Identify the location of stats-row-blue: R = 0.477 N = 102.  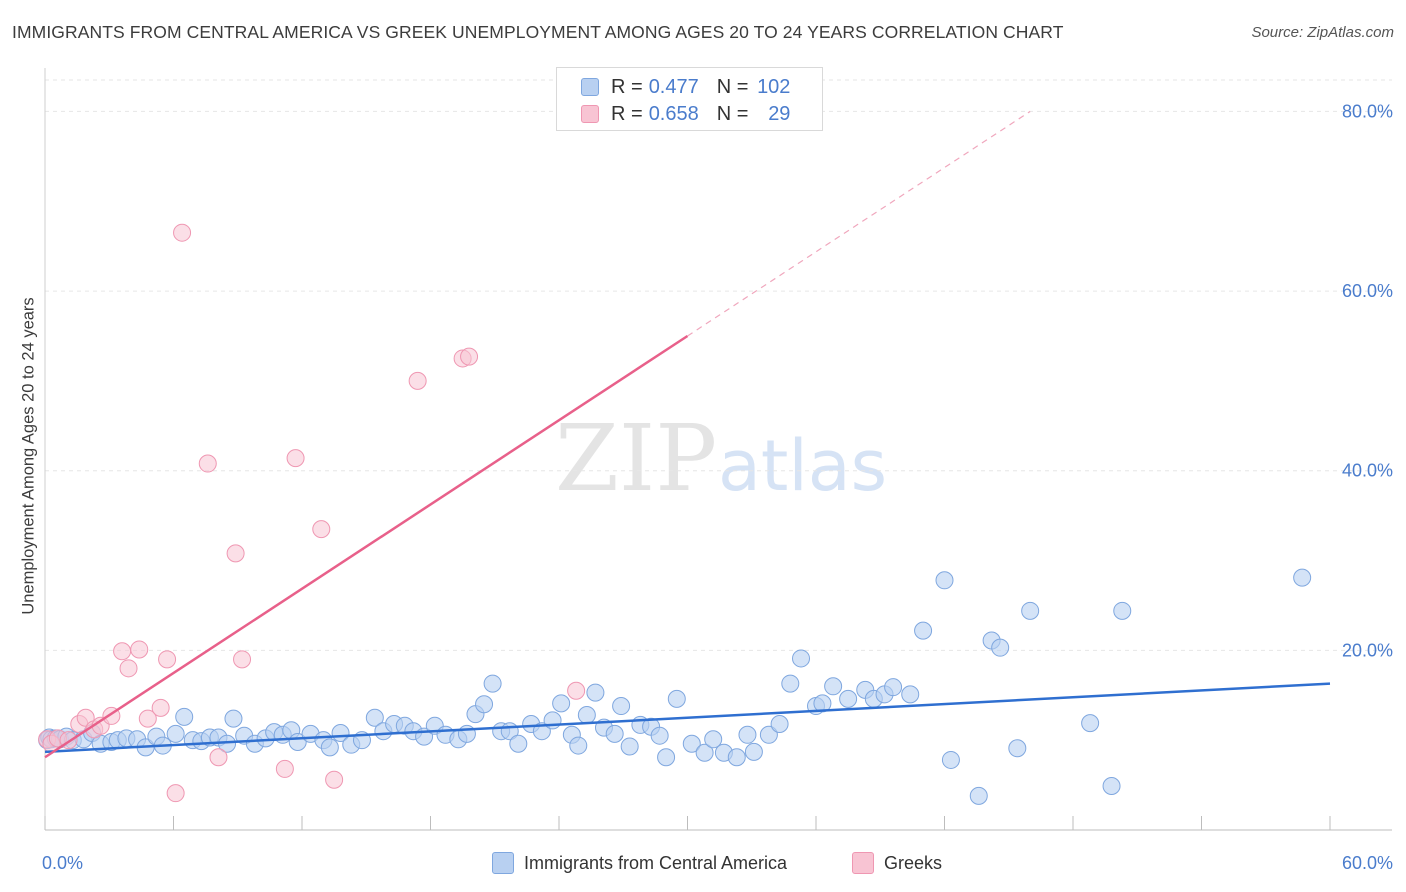
(685, 87).